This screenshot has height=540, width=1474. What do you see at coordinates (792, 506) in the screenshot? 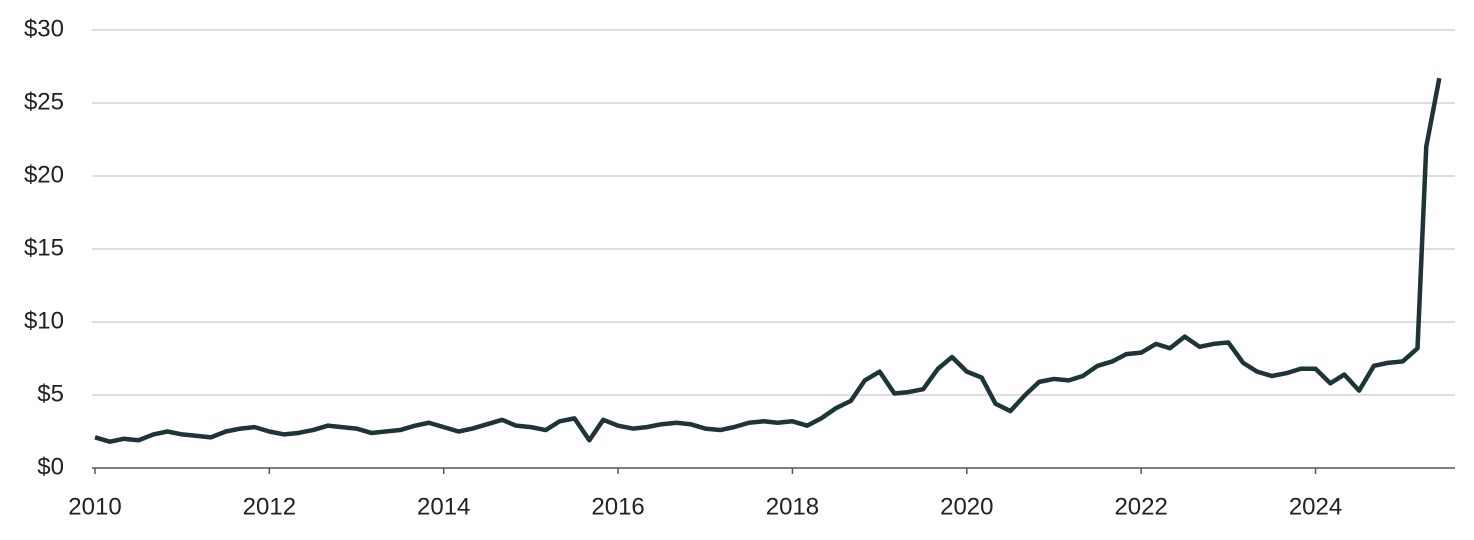
I see `x-tick-label: 2018` at bounding box center [792, 506].